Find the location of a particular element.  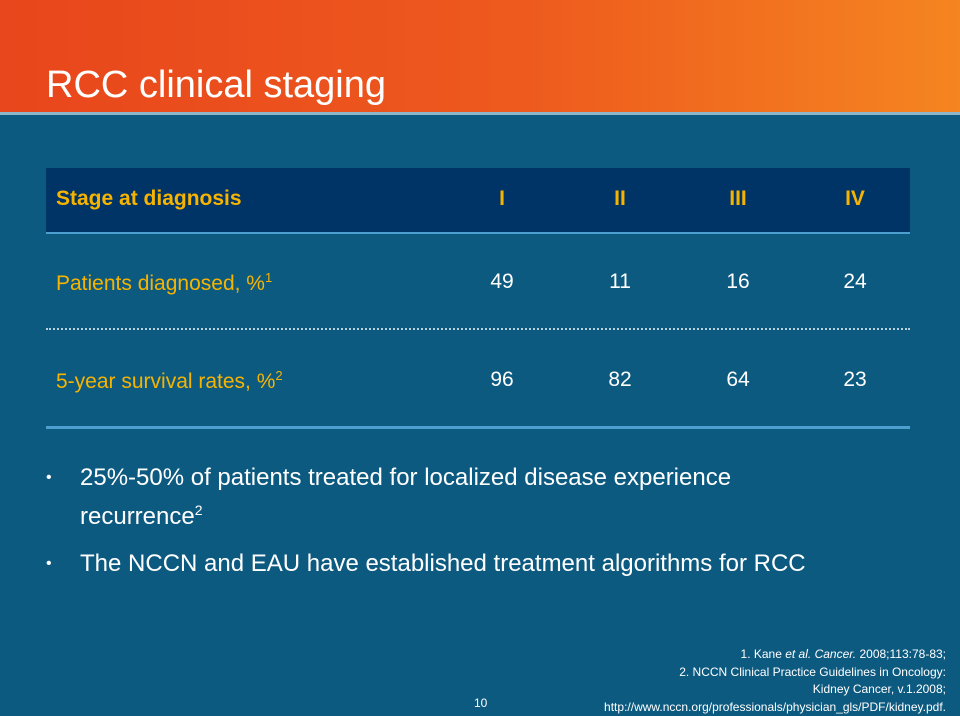

stage-header-iii: III is located at coordinates (738, 199).